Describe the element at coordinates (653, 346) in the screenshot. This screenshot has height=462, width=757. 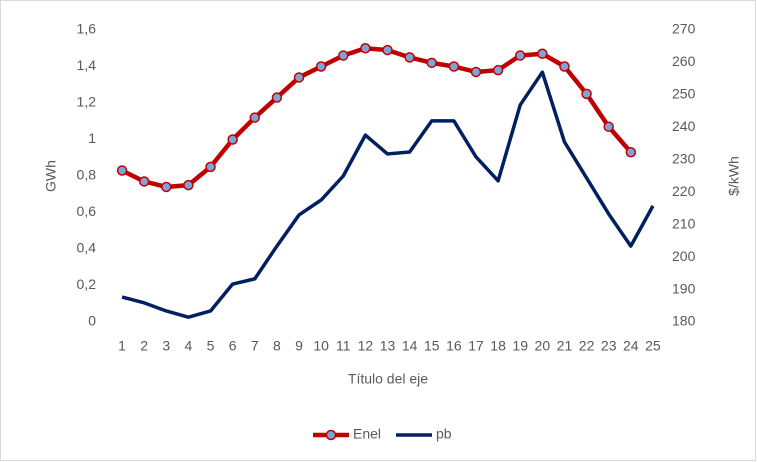
I see `x-tick-label: 25` at that location.